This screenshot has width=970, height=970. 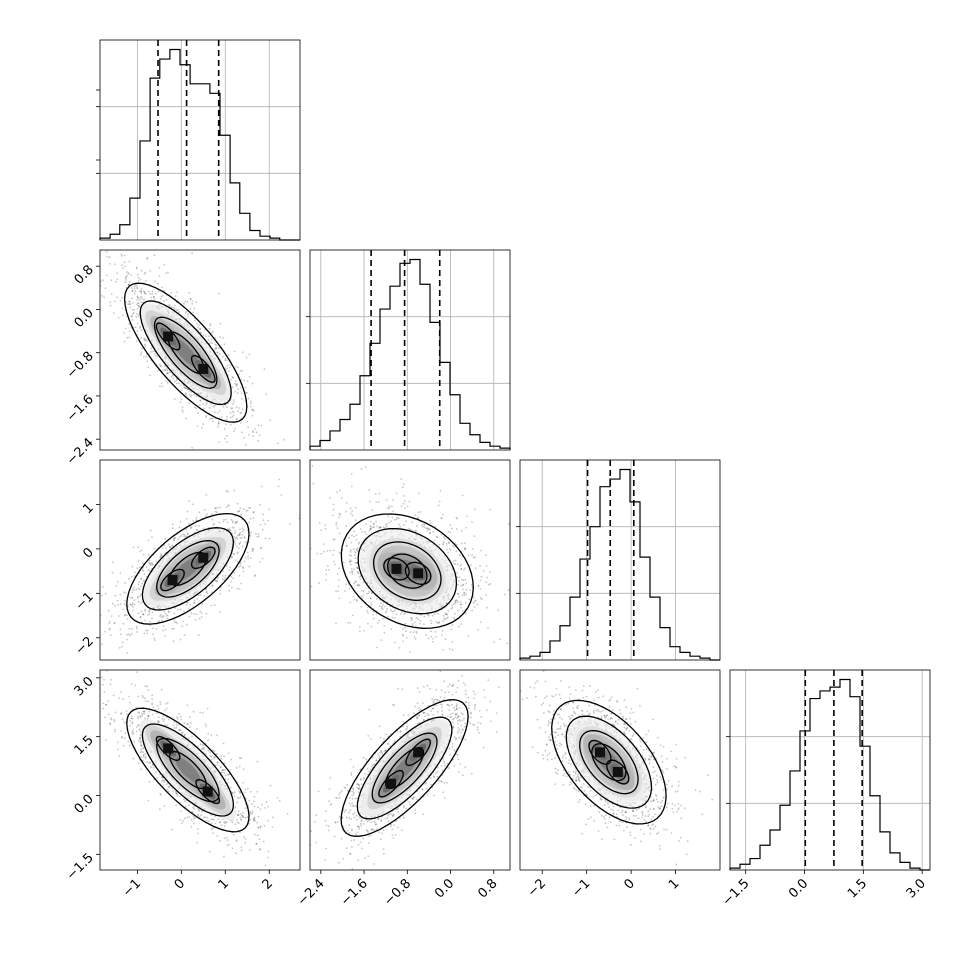 I want to click on histogram-series, so click(x=619, y=564).